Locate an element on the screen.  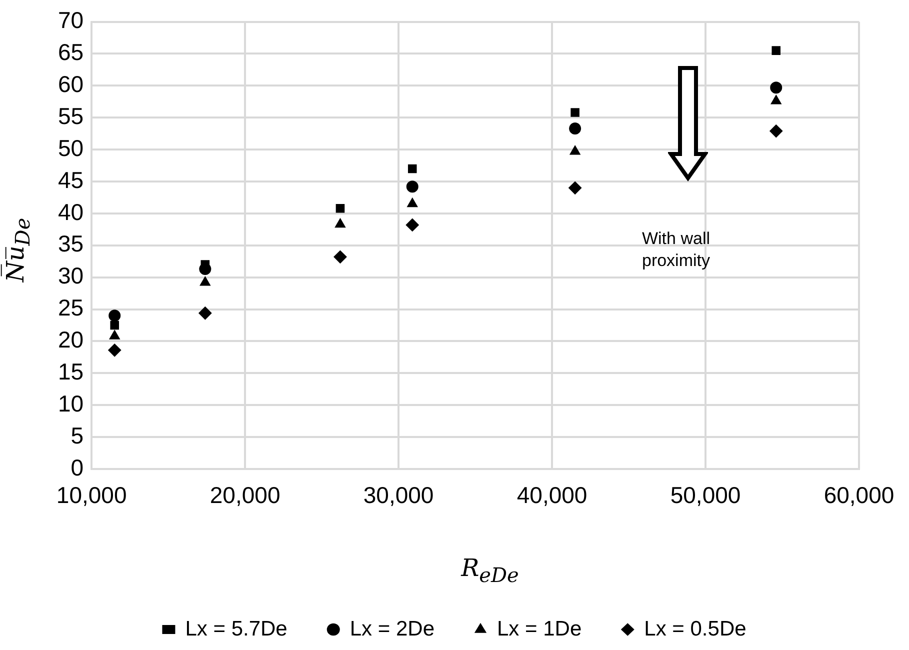
y-tick-label: 15 is located at coordinates (71, 371).